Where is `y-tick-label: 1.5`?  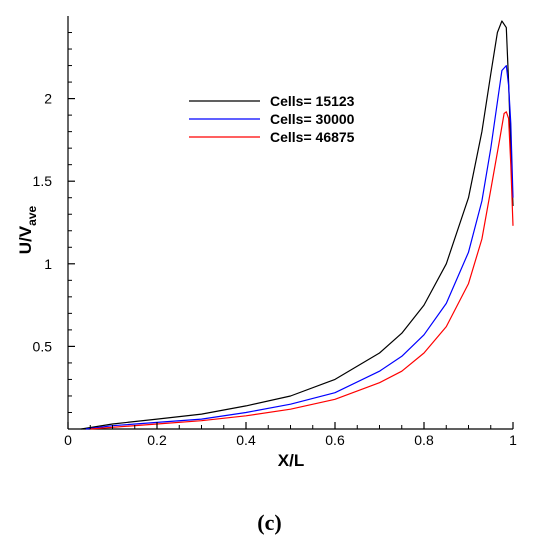
y-tick-label: 1.5 is located at coordinates (43, 181).